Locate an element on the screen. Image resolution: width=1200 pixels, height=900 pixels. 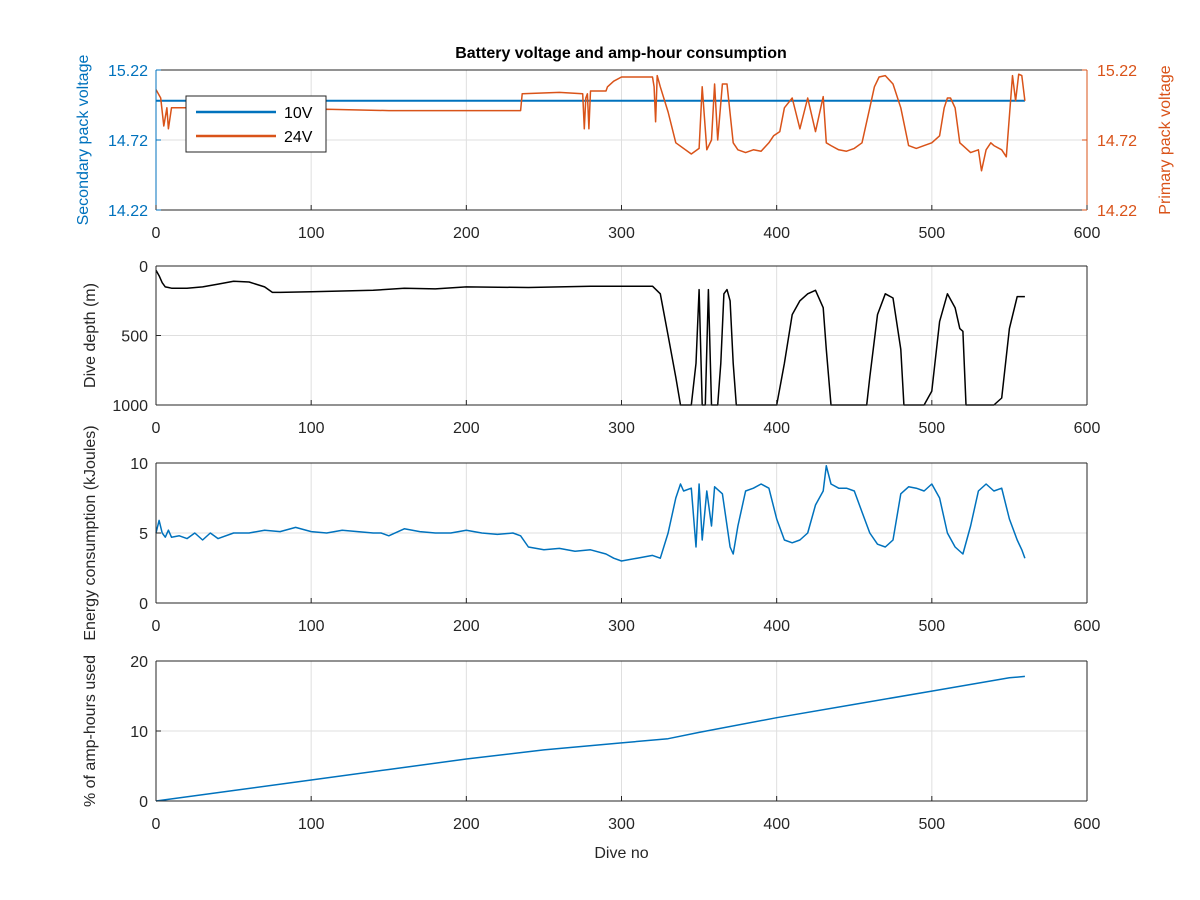
right-y-tick-label: 14.22 is located at coordinates (1117, 211).